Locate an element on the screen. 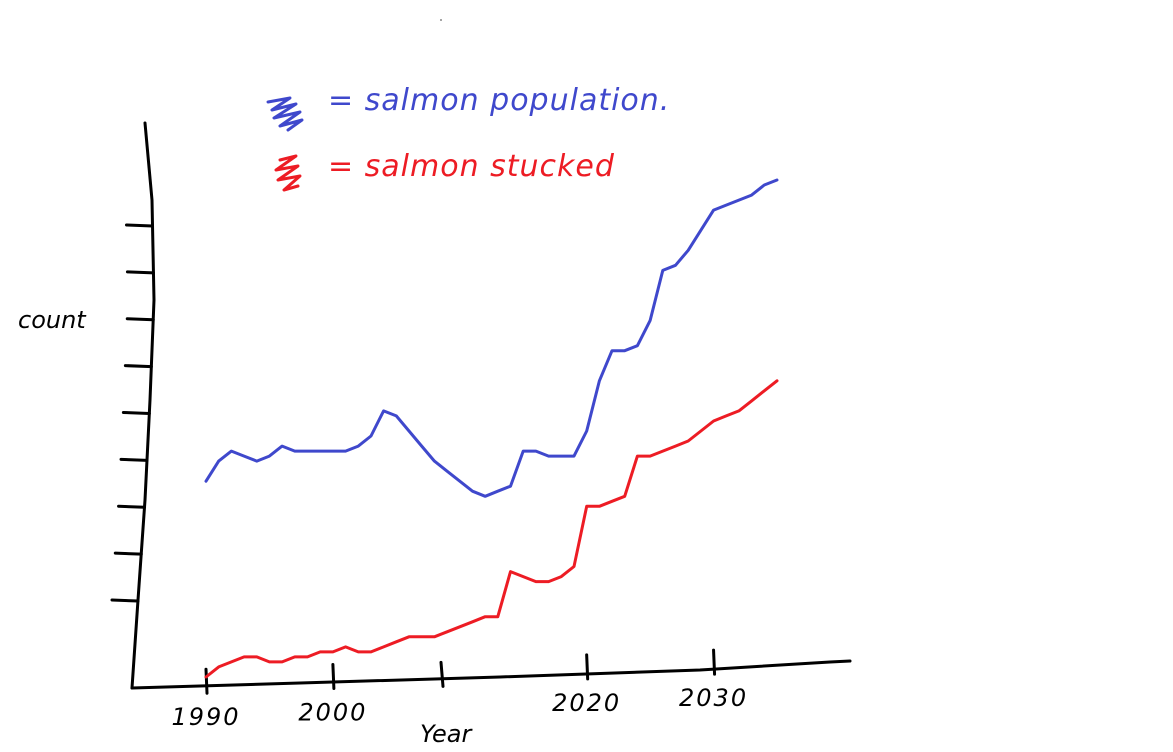  x-tick-2000 is located at coordinates (333, 676).